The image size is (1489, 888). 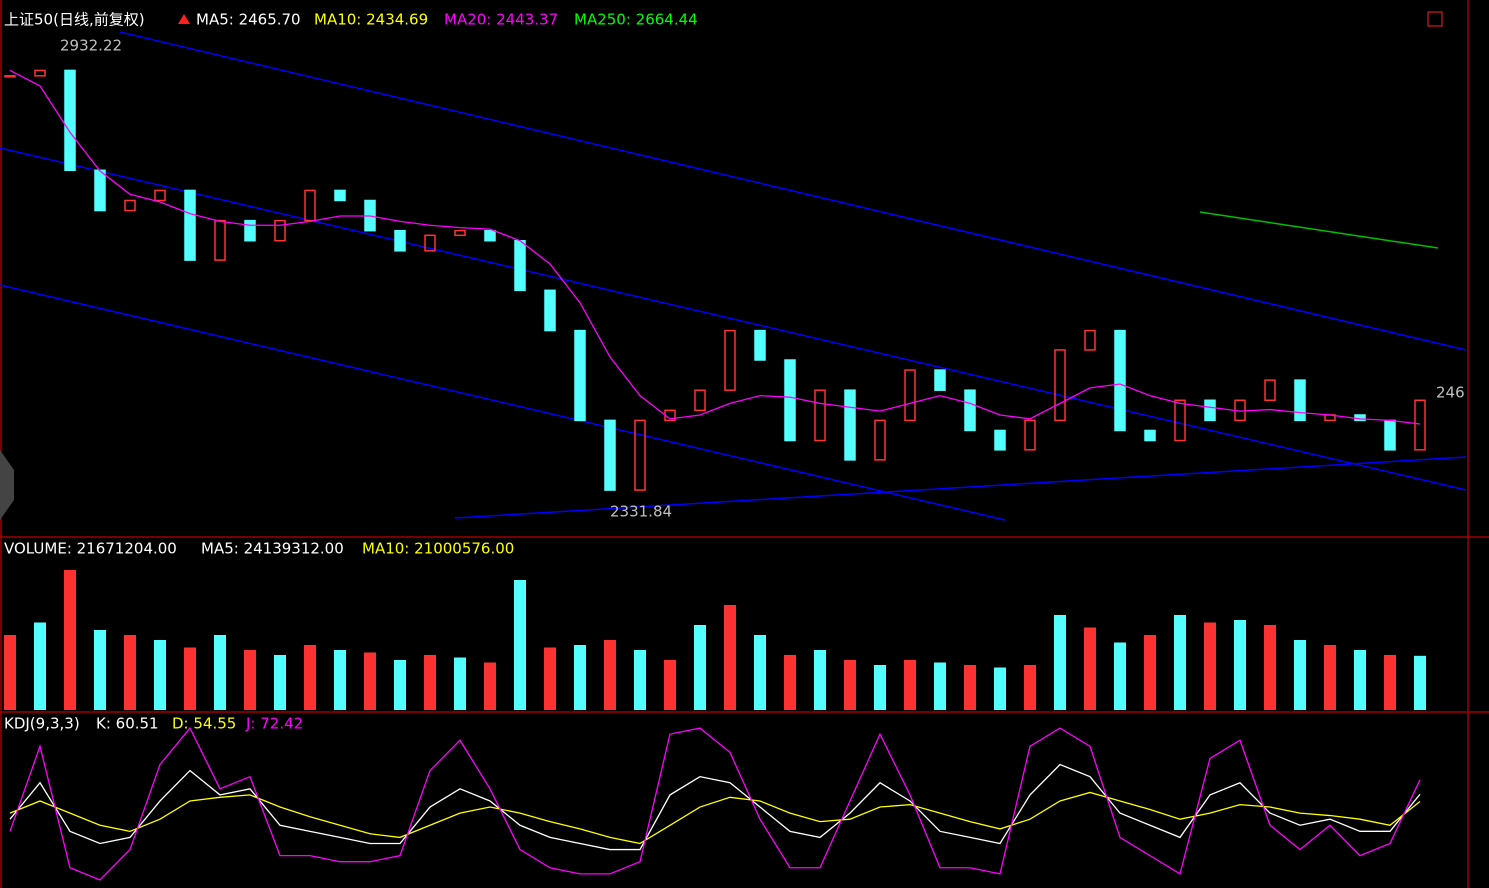 What do you see at coordinates (641, 512) in the screenshot?
I see `annotation: 2331.84` at bounding box center [641, 512].